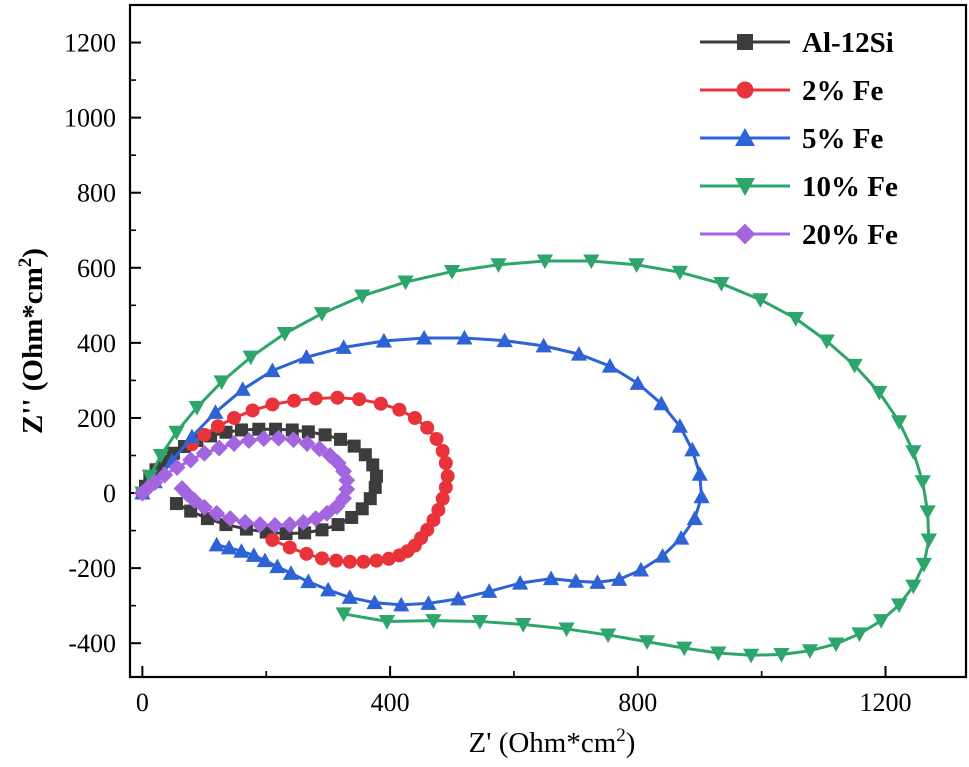 This screenshot has width=969, height=767. I want to click on legend: Al-12Si 2% Fe 5% Fe 10% Fe 20% Fe, so click(799, 139).